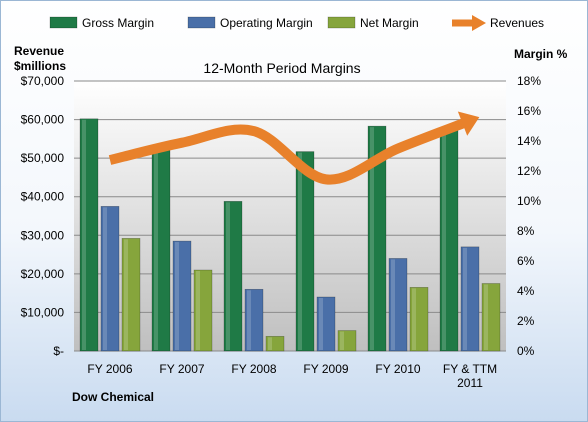 Image resolution: width=588 pixels, height=422 pixels. What do you see at coordinates (397, 369) in the screenshot?
I see `category-label: FY 2010` at bounding box center [397, 369].